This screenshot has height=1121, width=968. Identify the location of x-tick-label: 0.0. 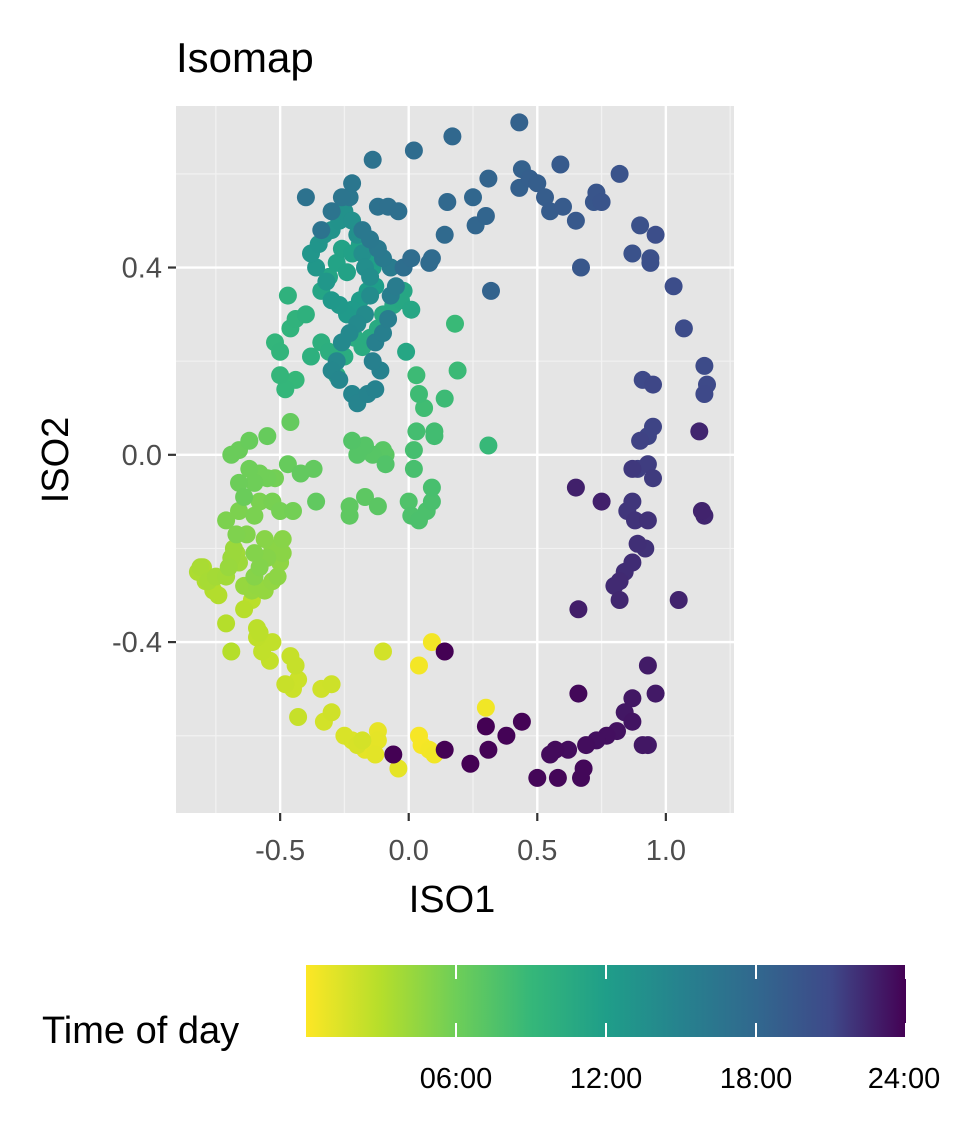
(409, 851).